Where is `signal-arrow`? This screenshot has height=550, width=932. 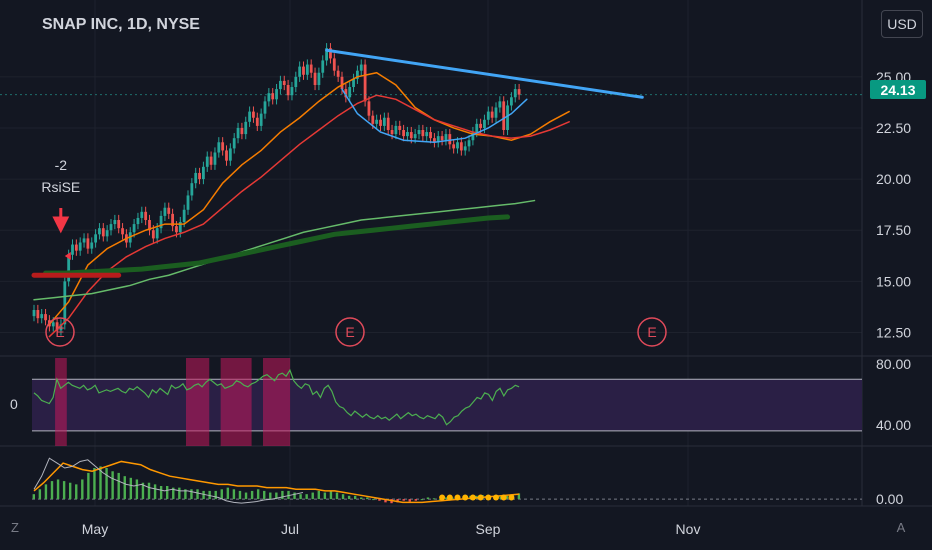 signal-arrow is located at coordinates (61, 221).